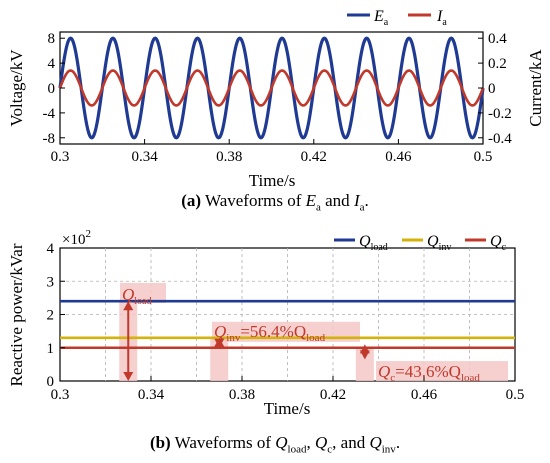 The height and width of the screenshot is (463, 550). I want to click on y-tick-label: 2, so click(51, 316).